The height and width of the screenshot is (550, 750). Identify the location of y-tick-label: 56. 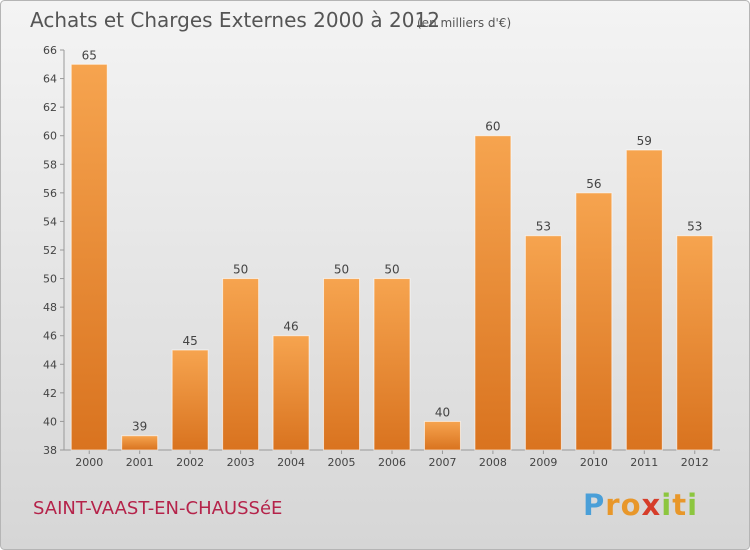
(50, 193).